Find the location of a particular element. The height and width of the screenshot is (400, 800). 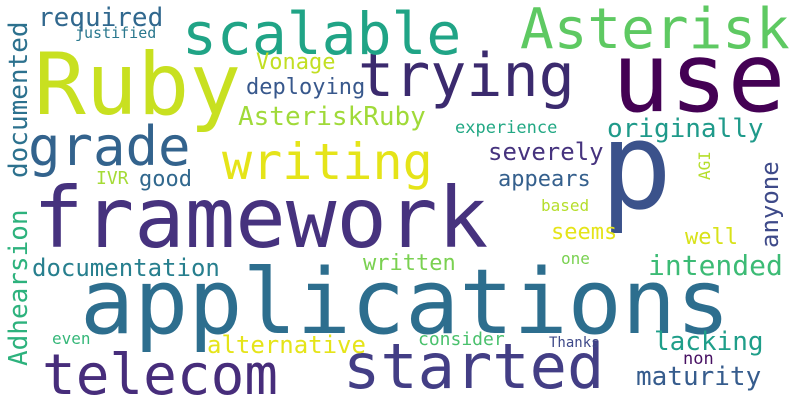

word-deploying: deploying is located at coordinates (306, 87).